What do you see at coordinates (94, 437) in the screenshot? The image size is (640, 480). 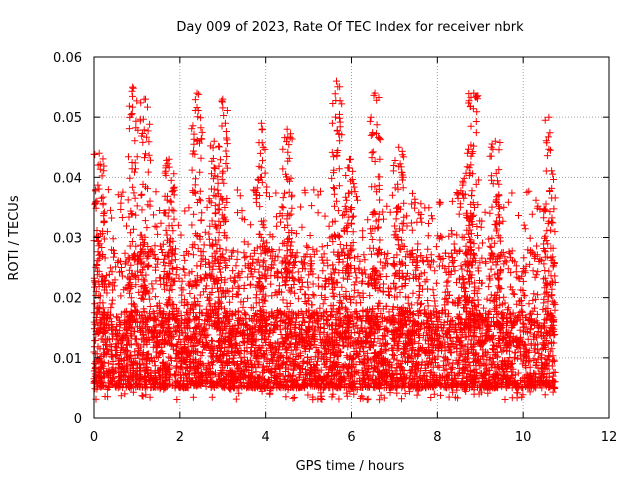 I see `x-tick-label: 0` at bounding box center [94, 437].